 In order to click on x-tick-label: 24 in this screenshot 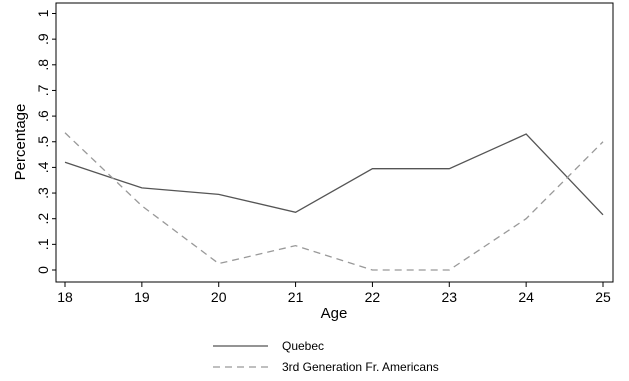, I will do `click(526, 297)`.